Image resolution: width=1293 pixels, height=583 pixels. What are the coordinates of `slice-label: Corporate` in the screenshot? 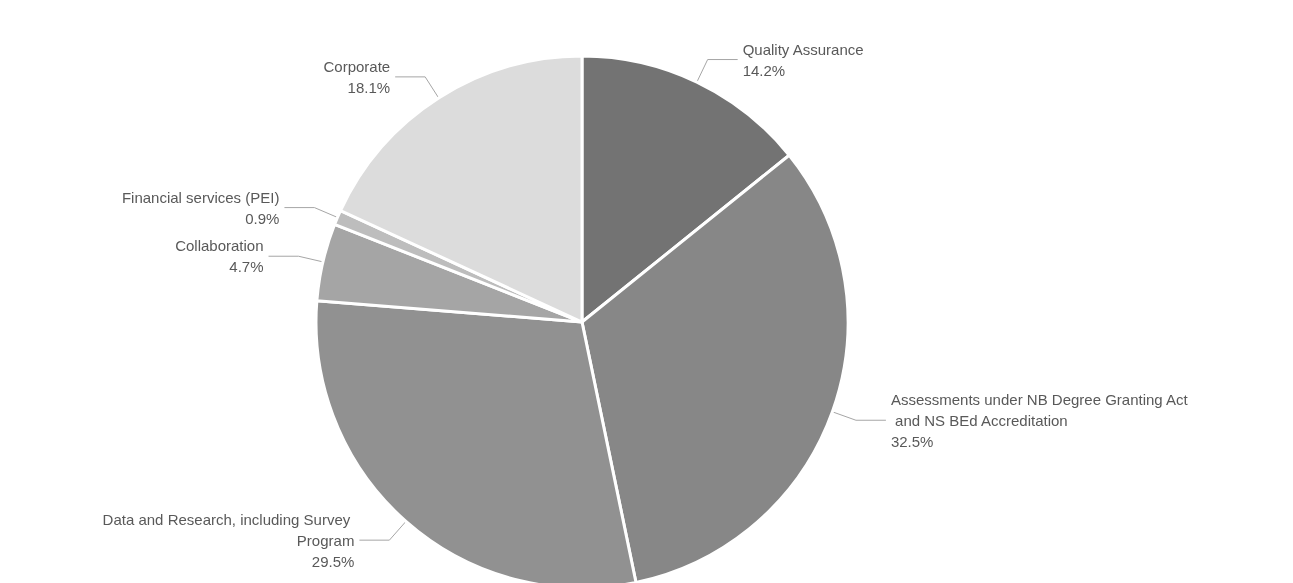 It's located at (357, 66).